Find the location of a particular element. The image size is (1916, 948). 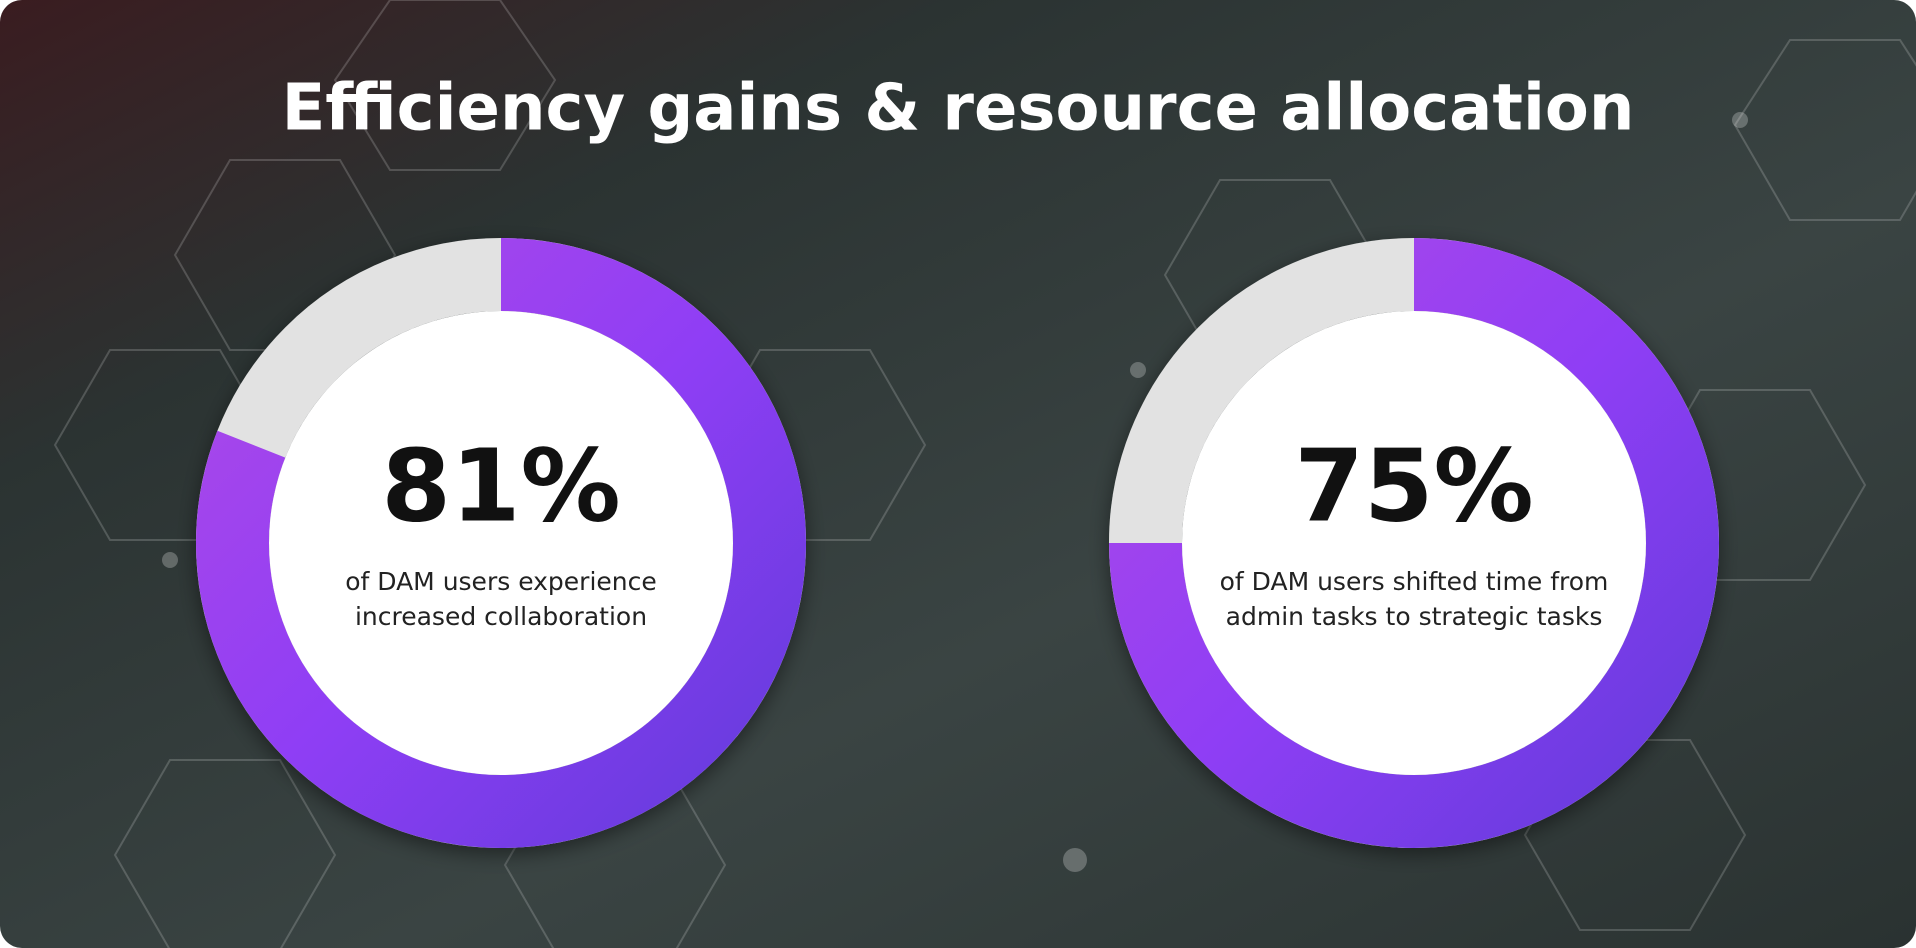

caption-line: admin tasks to strategic tasks is located at coordinates (1414, 616).